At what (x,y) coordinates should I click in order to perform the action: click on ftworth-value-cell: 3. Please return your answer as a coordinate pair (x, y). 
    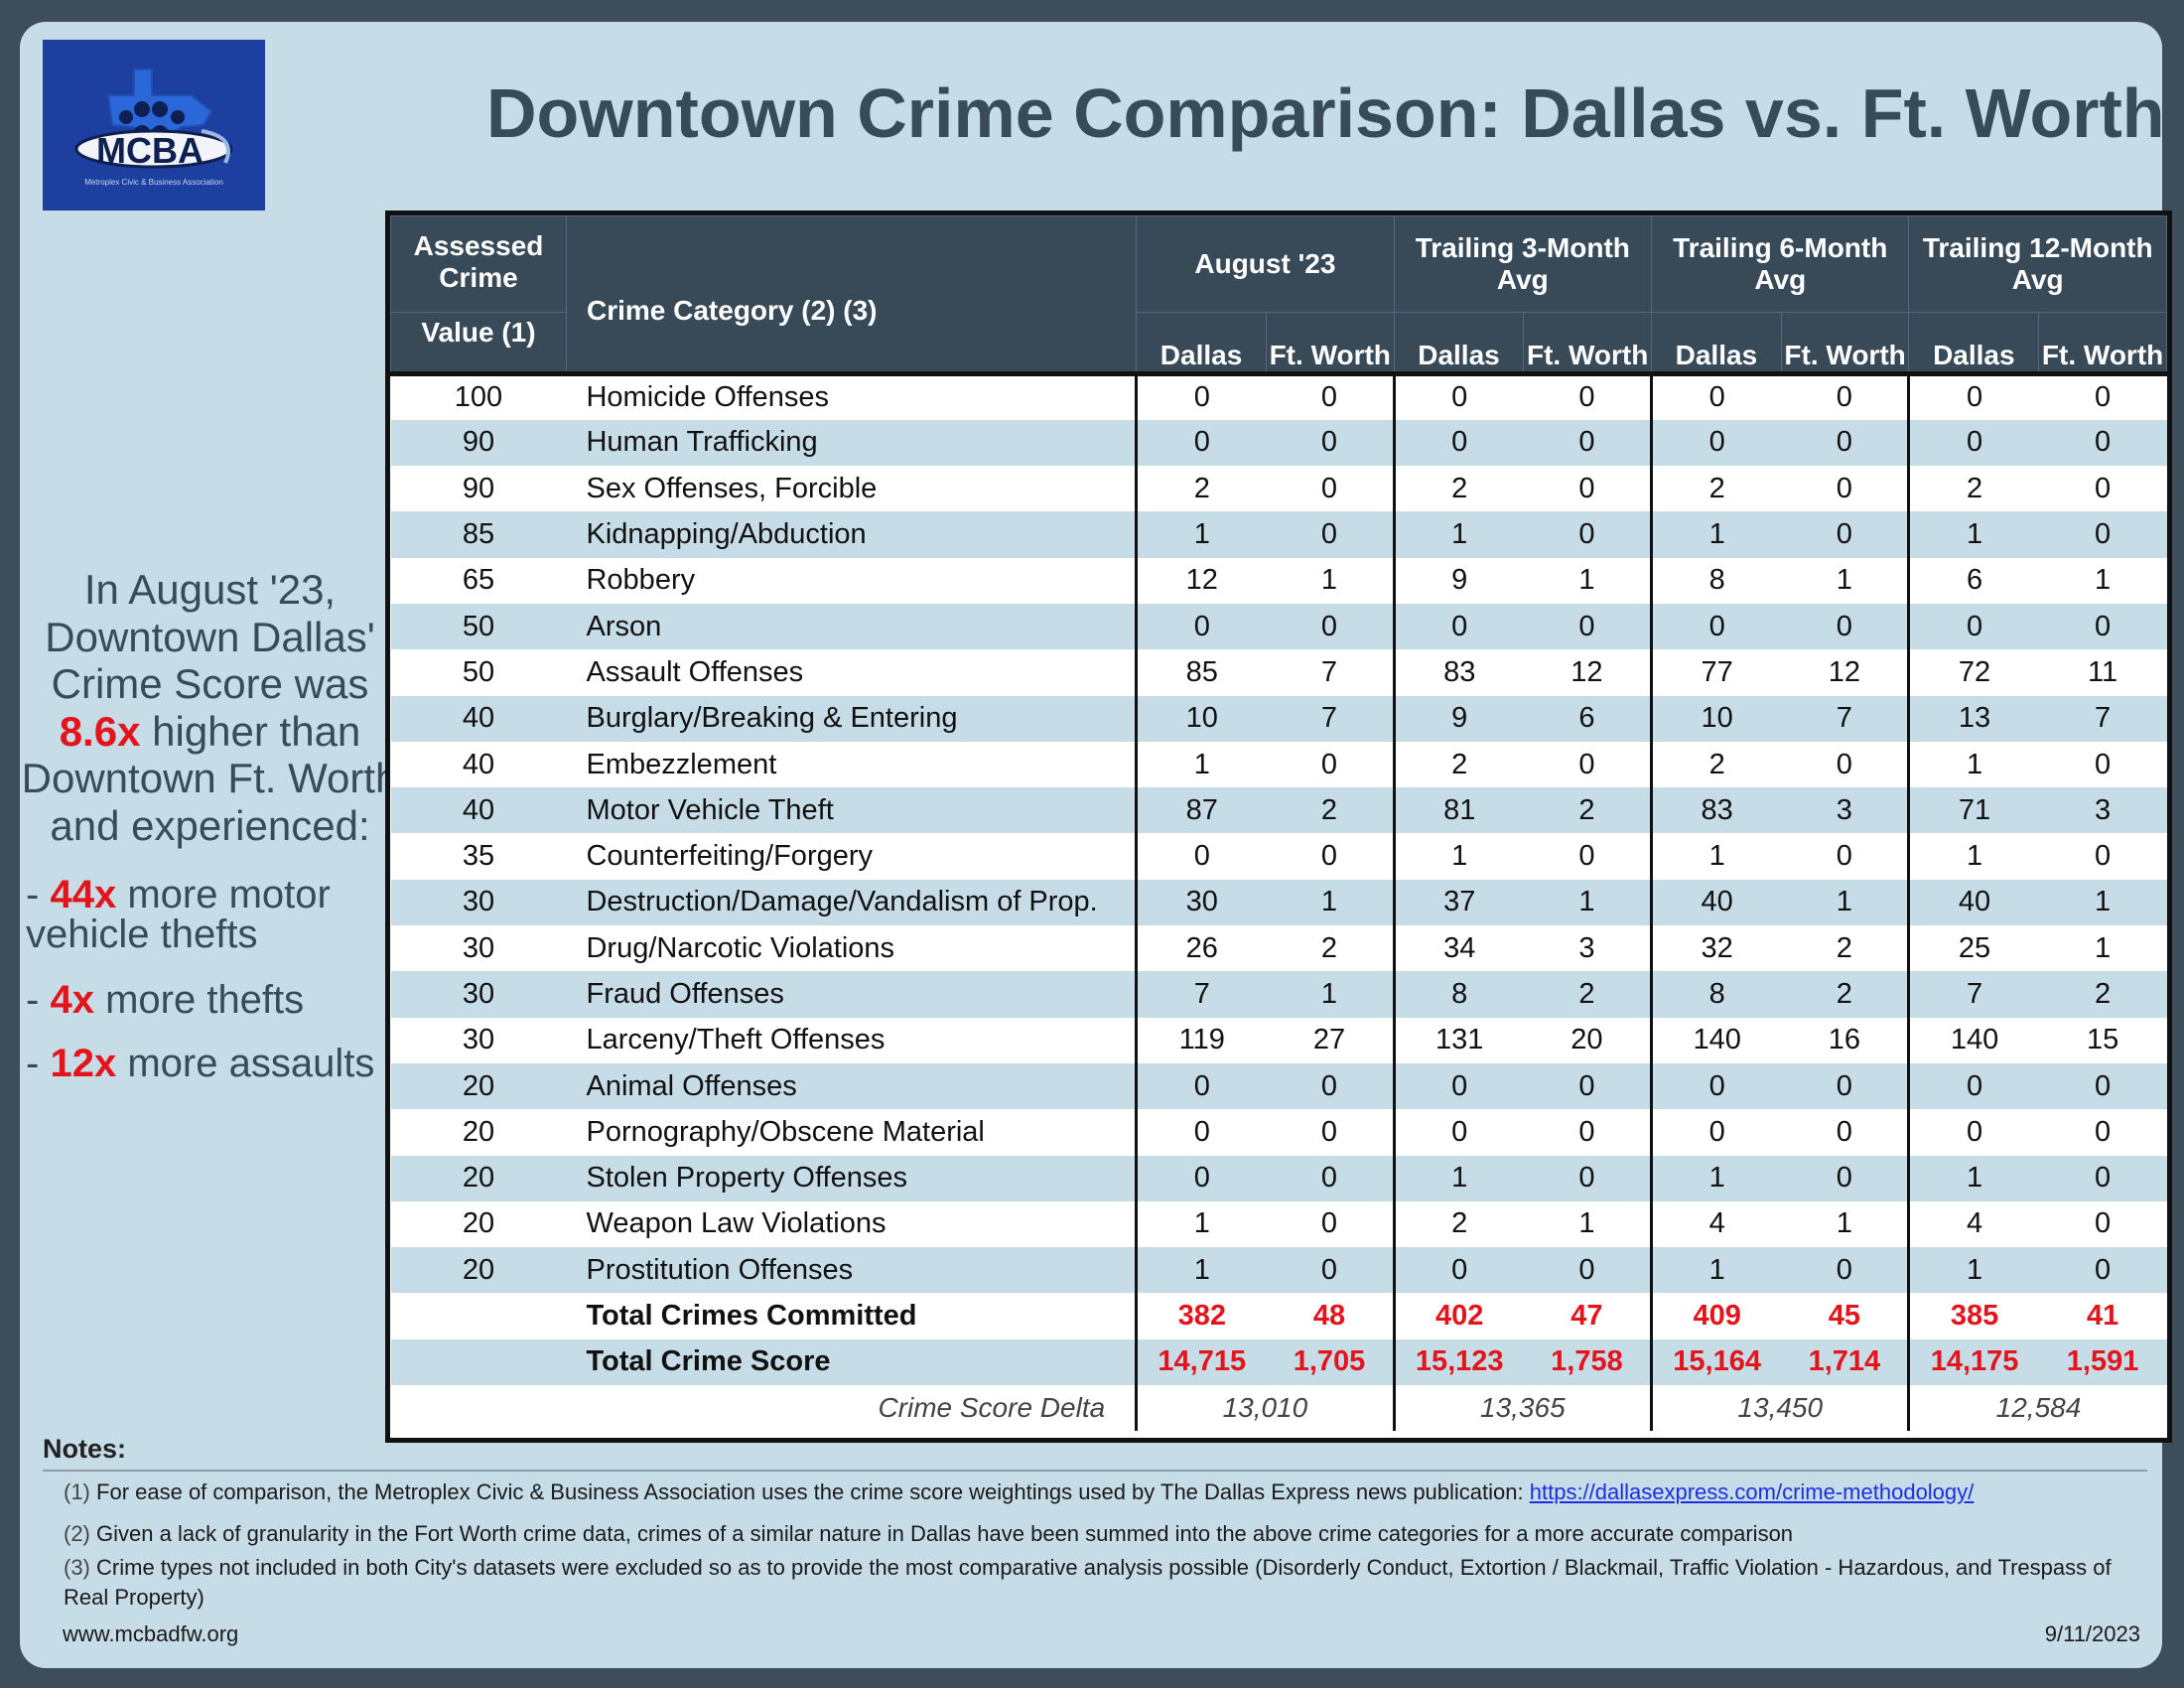
    Looking at the image, I should click on (1586, 947).